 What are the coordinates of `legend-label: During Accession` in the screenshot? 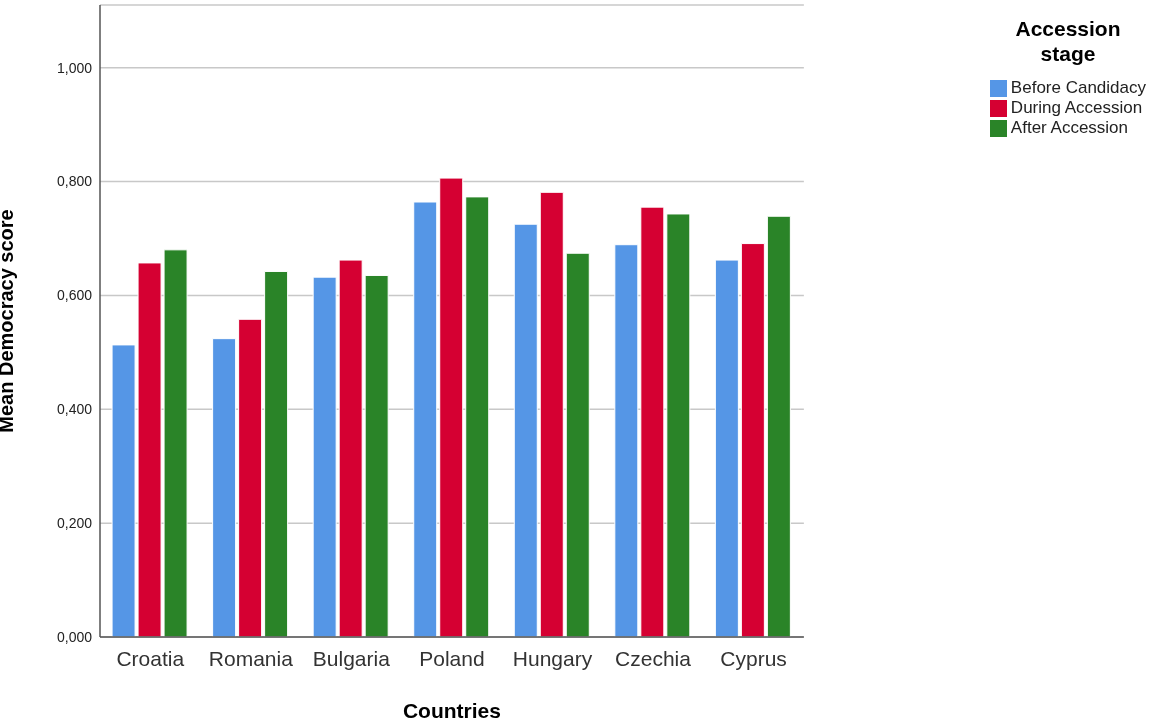 It's located at (1076, 107).